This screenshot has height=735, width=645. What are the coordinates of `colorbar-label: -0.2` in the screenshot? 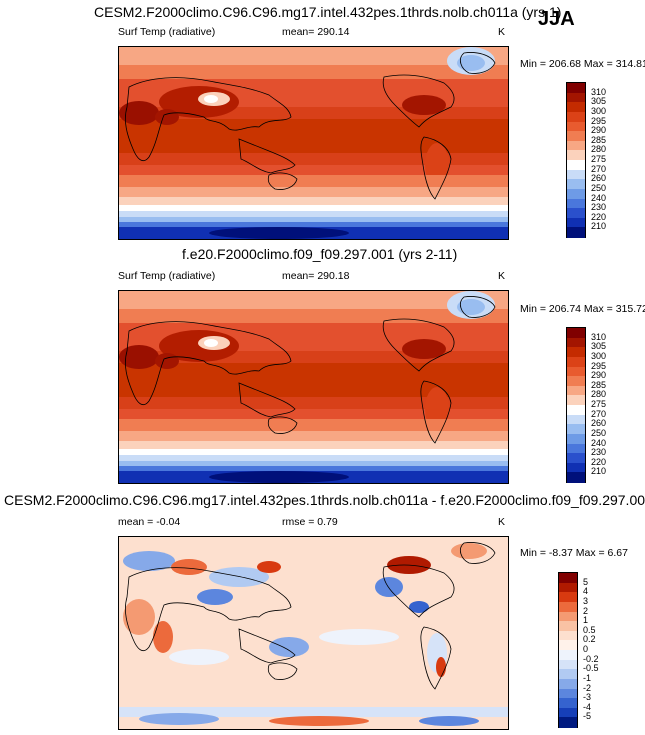 It's located at (591, 658).